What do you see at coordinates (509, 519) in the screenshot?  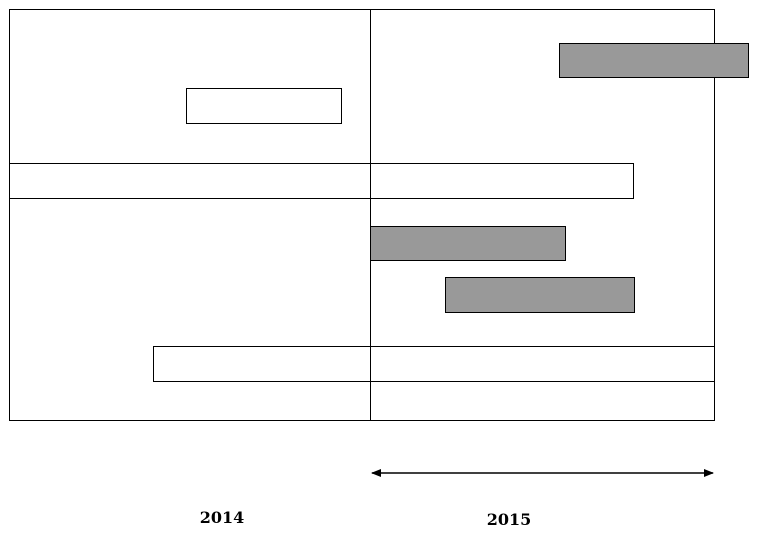 I see `year-label: 2015` at bounding box center [509, 519].